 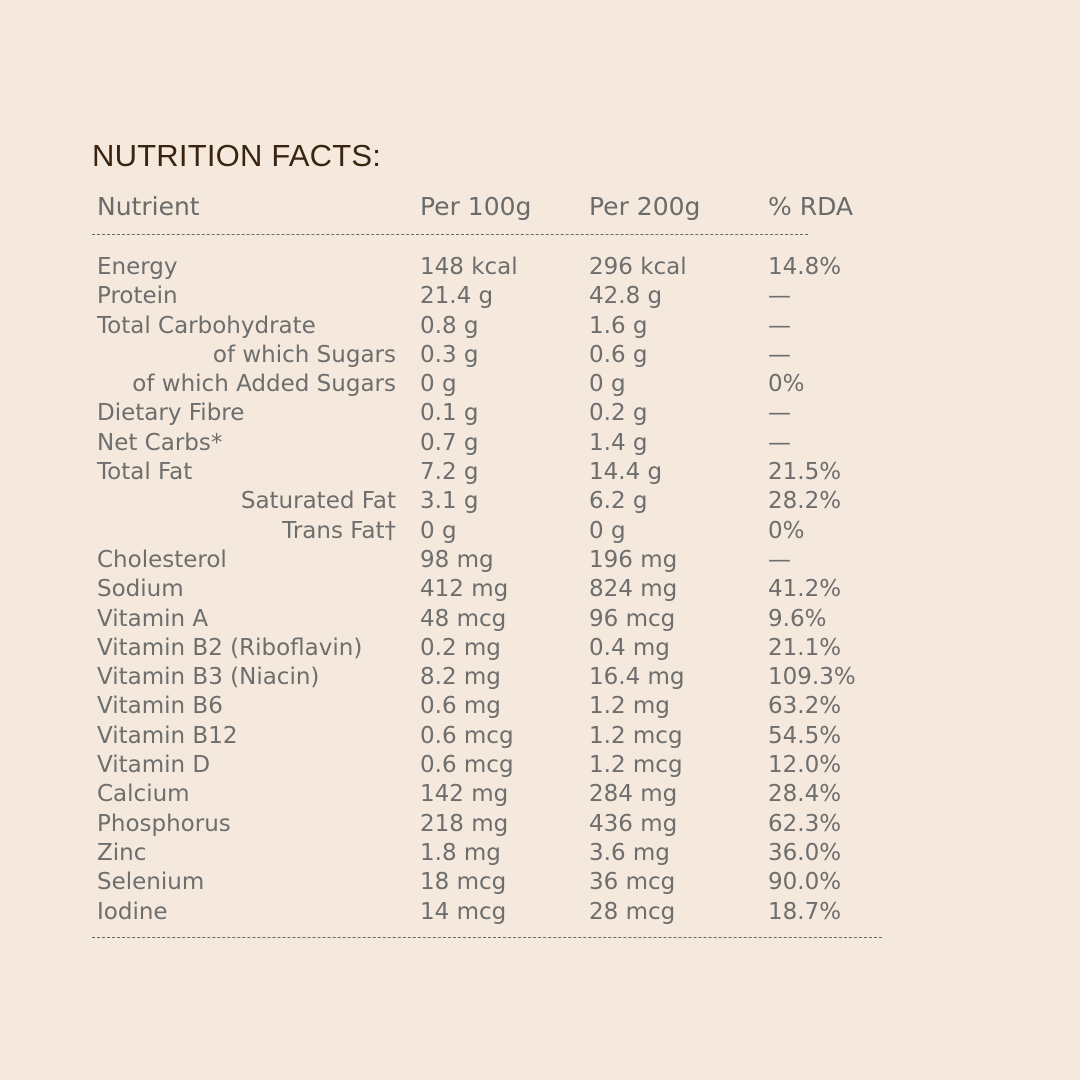 What do you see at coordinates (618, 354) in the screenshot?
I see `value-per-200g: 0.6 g` at bounding box center [618, 354].